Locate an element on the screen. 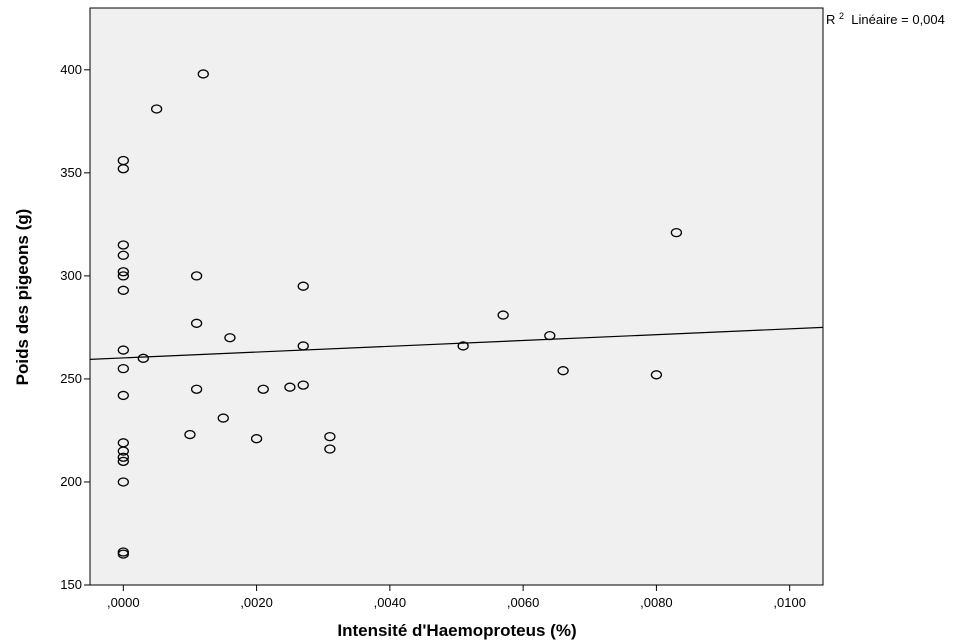  y-tick-label: 250 is located at coordinates (71, 378).